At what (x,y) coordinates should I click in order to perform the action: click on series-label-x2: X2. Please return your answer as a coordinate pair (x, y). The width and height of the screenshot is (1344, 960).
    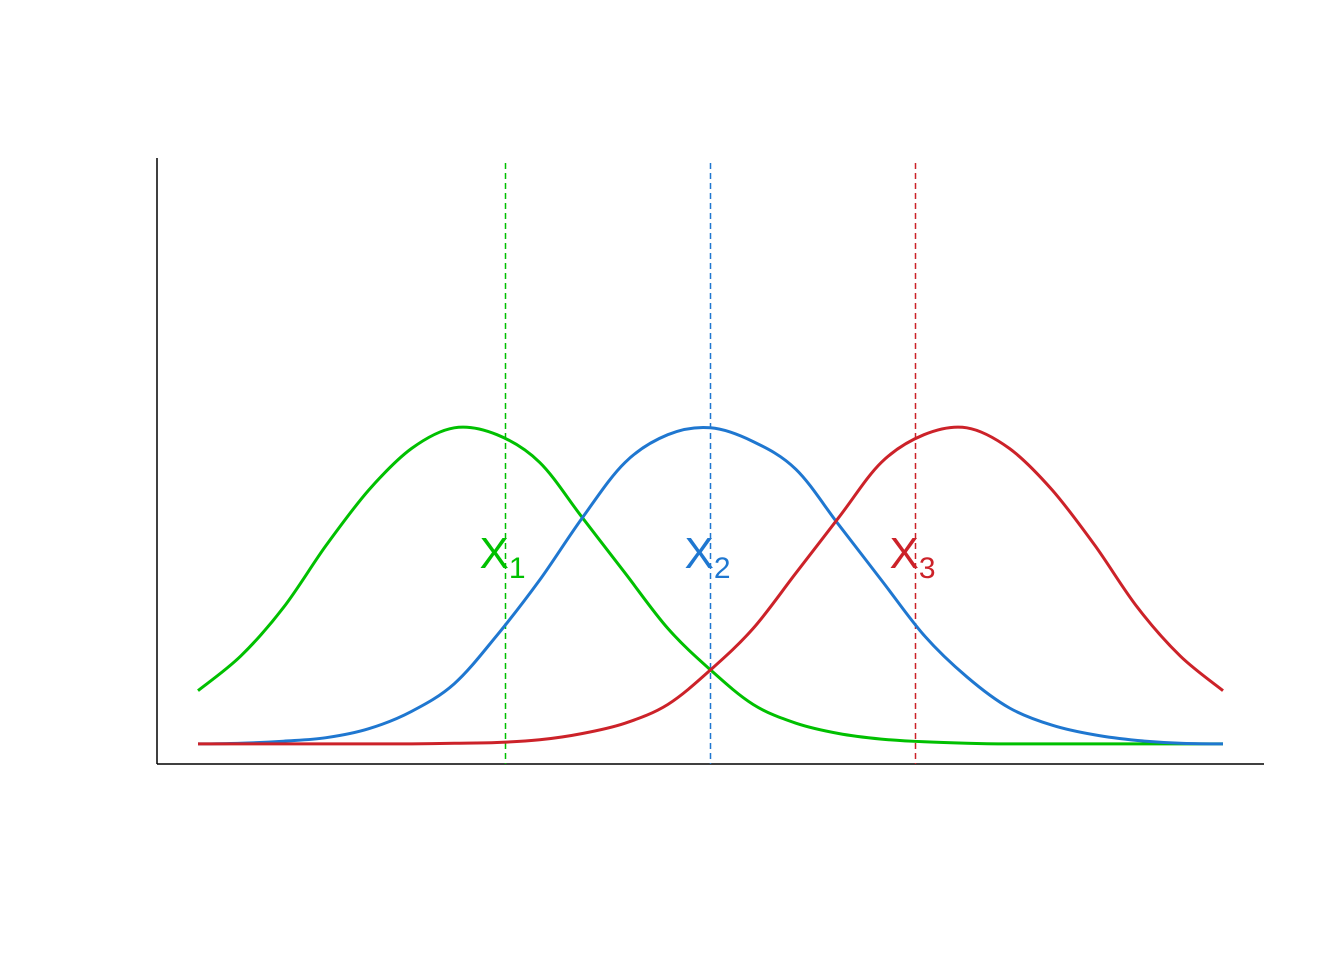
    Looking at the image, I should click on (708, 557).